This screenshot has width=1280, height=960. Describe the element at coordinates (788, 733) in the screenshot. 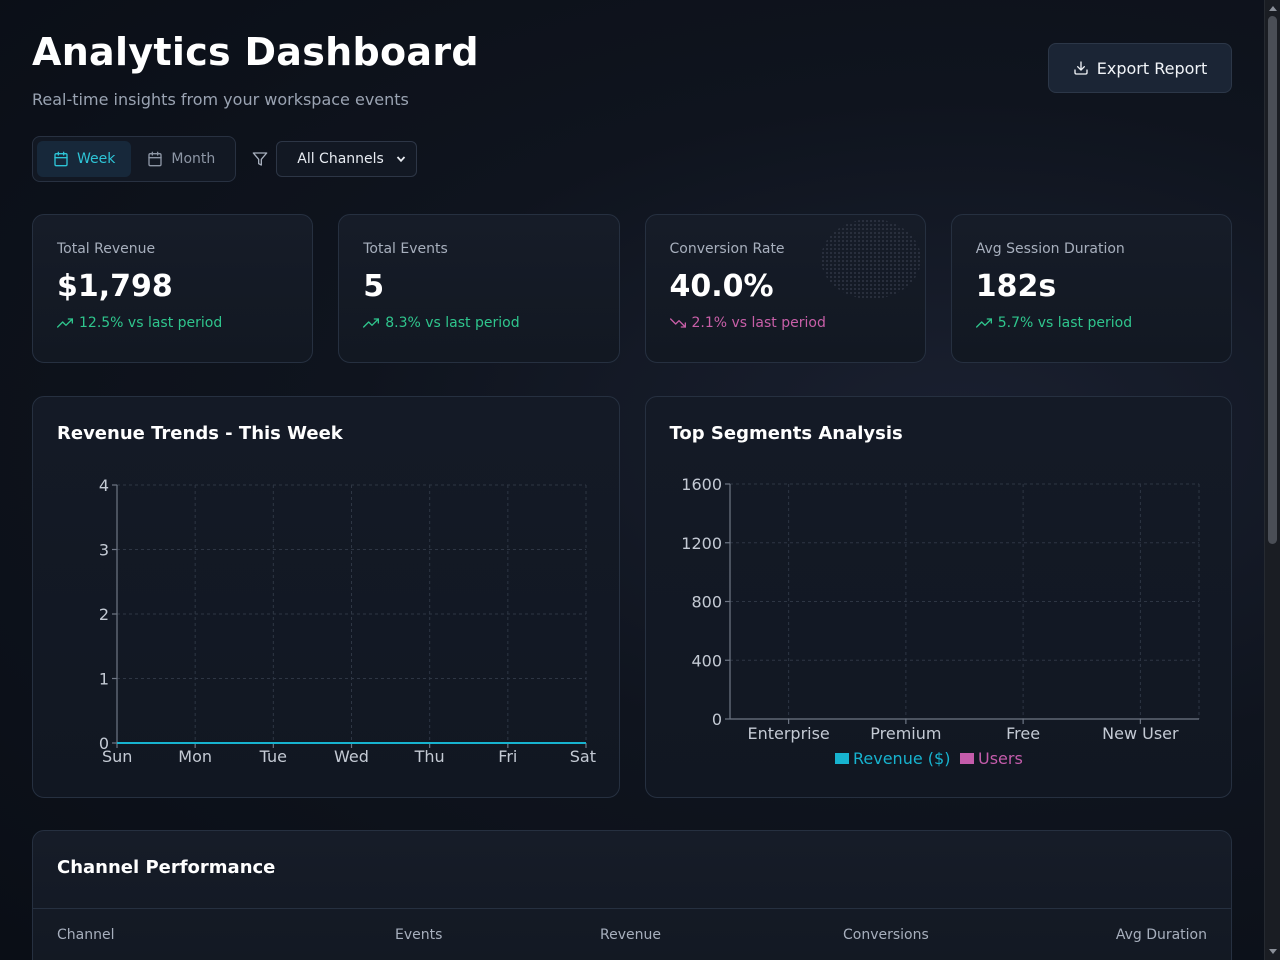

I see `x-tick-label: Enterprise` at that location.